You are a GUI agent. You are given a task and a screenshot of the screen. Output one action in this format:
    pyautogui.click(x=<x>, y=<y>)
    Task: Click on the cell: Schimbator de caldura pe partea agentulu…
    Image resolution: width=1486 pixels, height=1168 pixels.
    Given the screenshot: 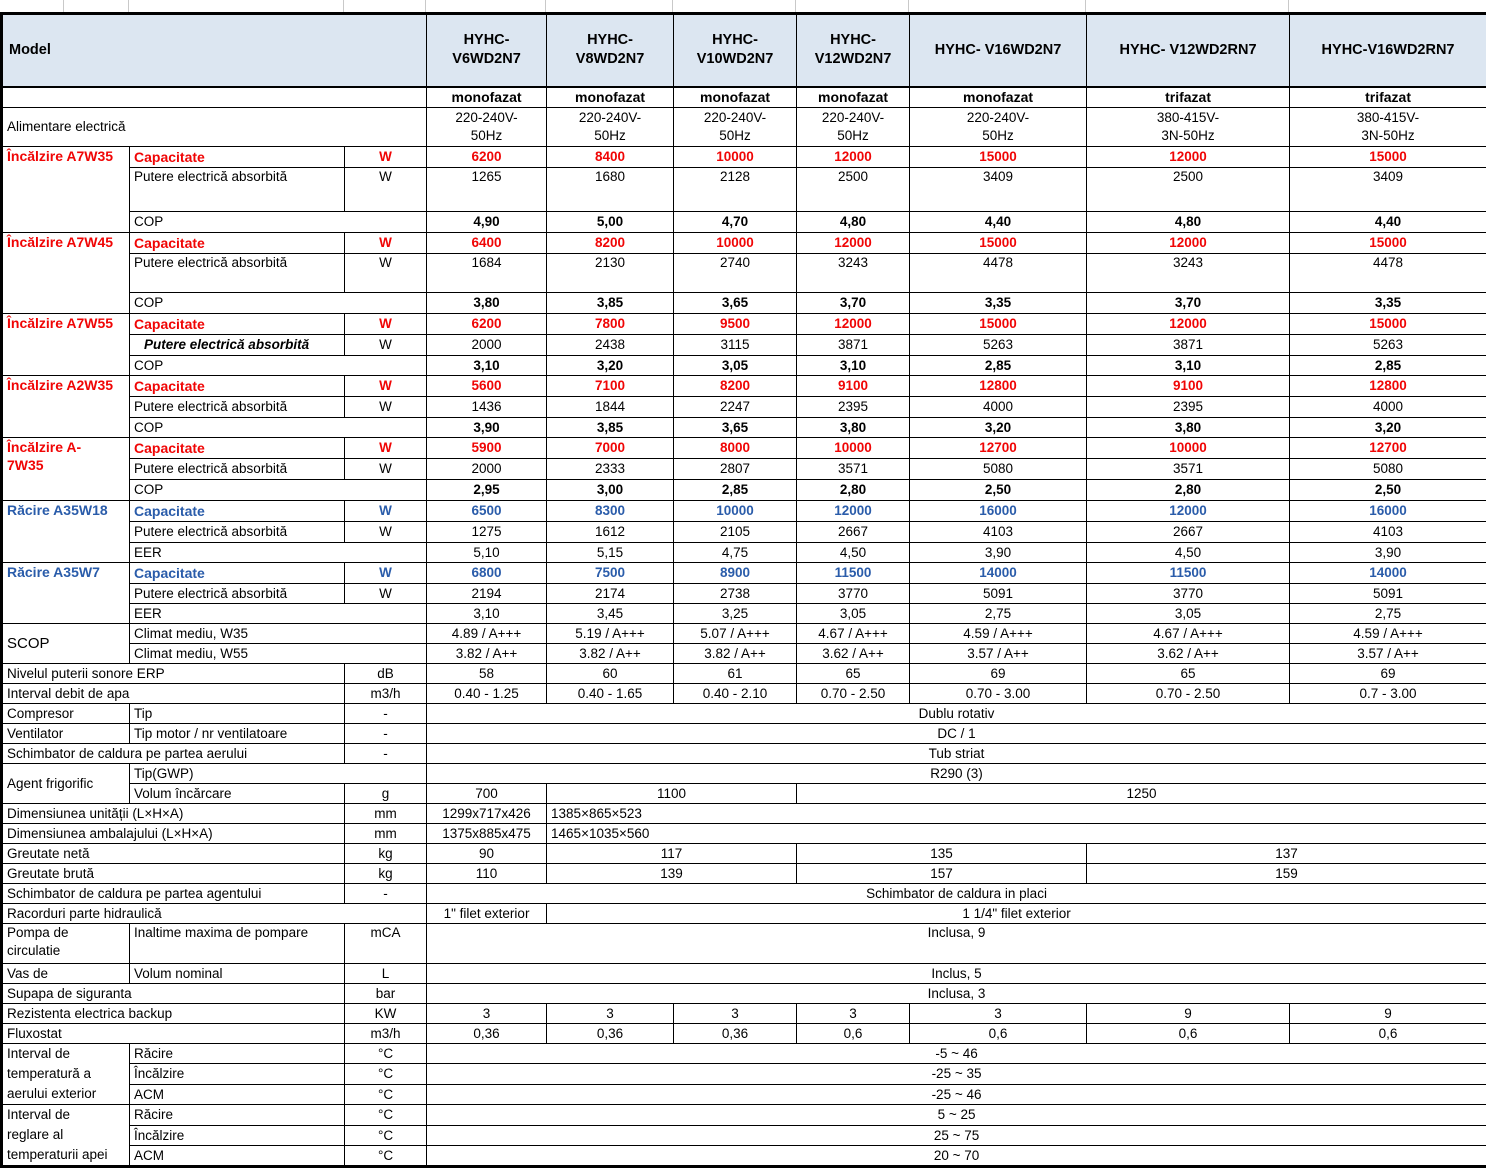 What is the action you would take?
    pyautogui.click(x=173, y=894)
    